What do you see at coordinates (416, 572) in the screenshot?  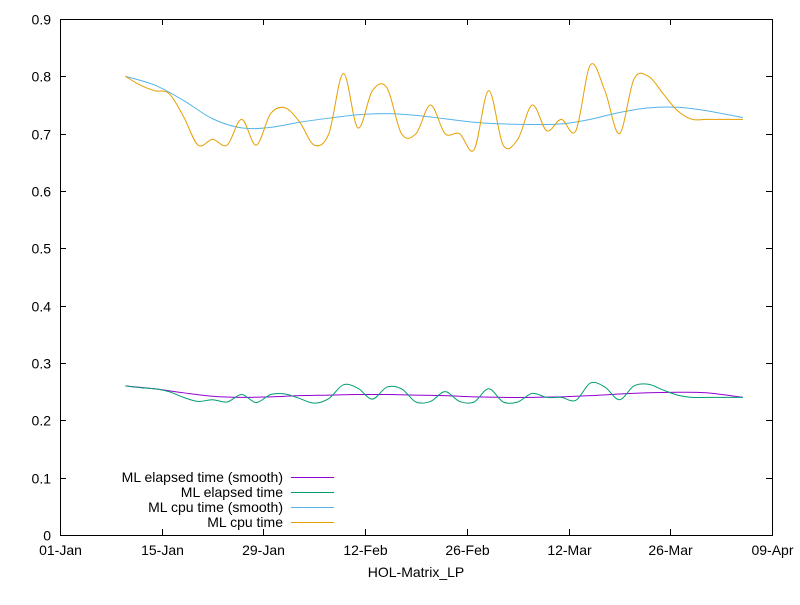 I see `x-axis-title: HOL-Matrix_LP` at bounding box center [416, 572].